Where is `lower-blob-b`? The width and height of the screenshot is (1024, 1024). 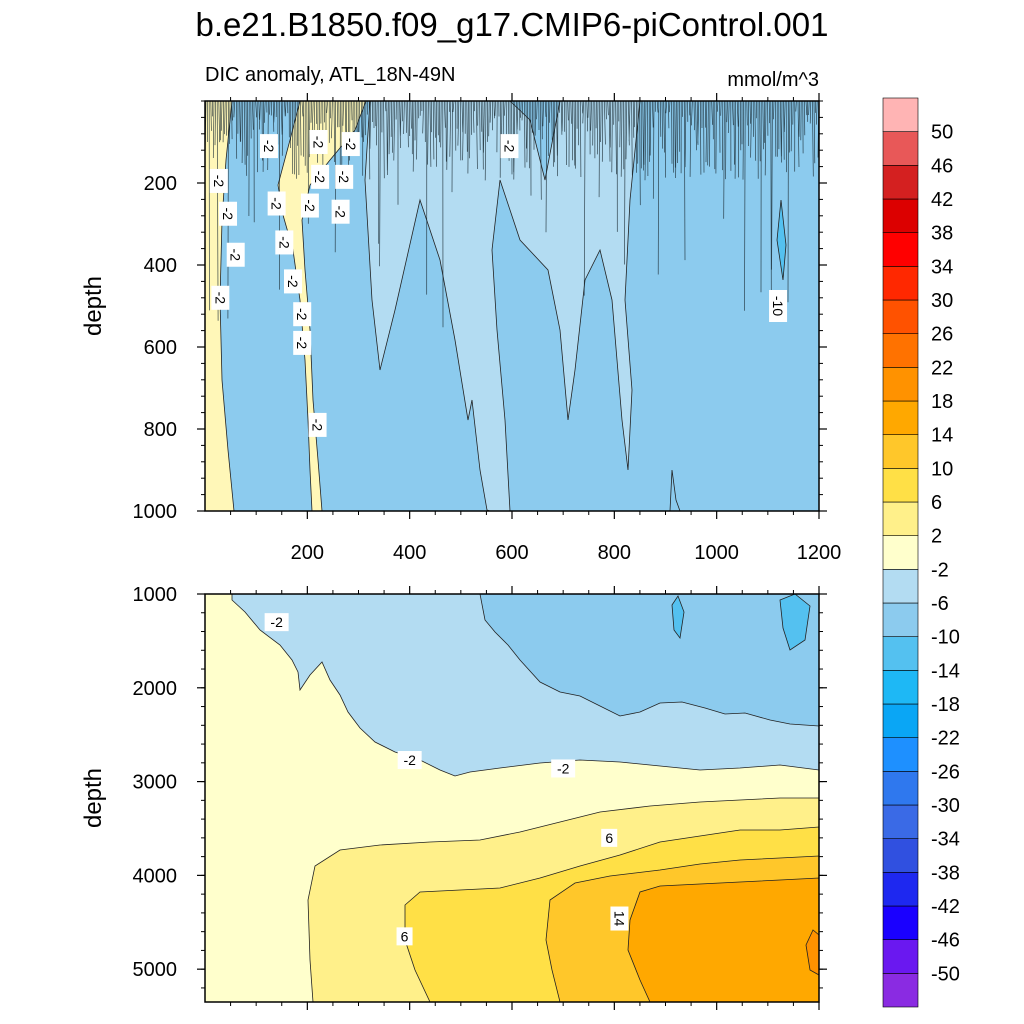 lower-blob-b is located at coordinates (795, 622).